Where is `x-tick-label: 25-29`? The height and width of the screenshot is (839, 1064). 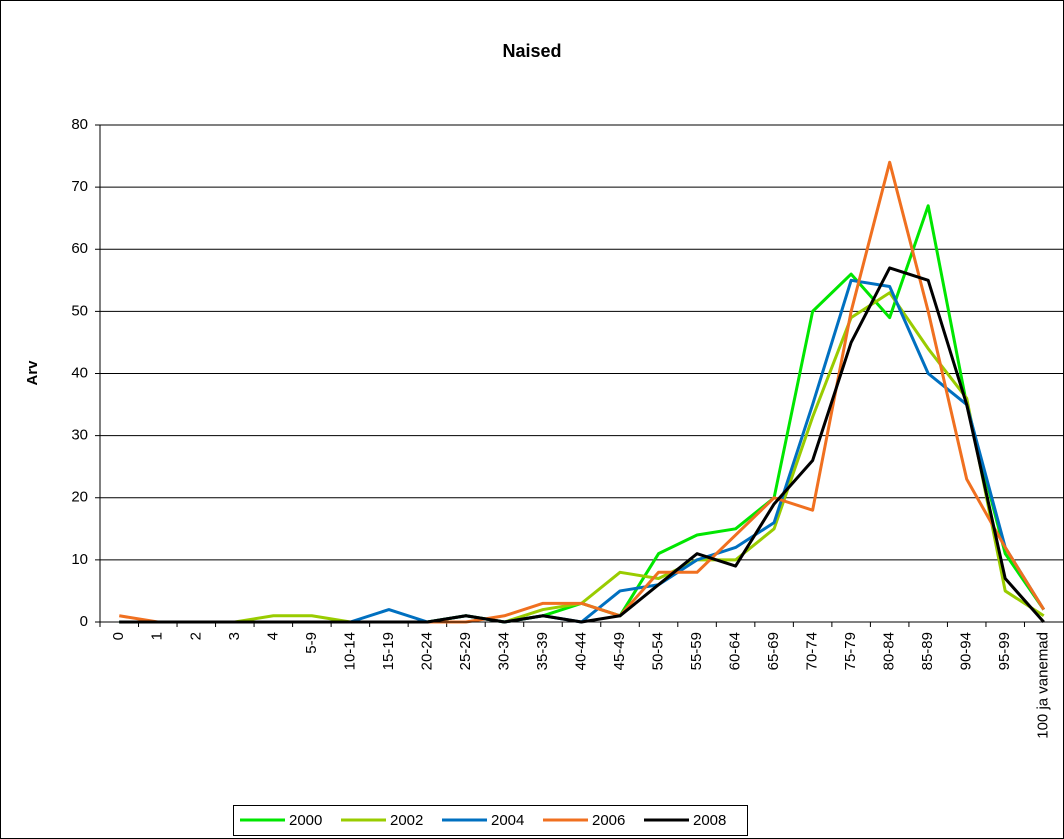
x-tick-label: 25-29 is located at coordinates (465, 651).